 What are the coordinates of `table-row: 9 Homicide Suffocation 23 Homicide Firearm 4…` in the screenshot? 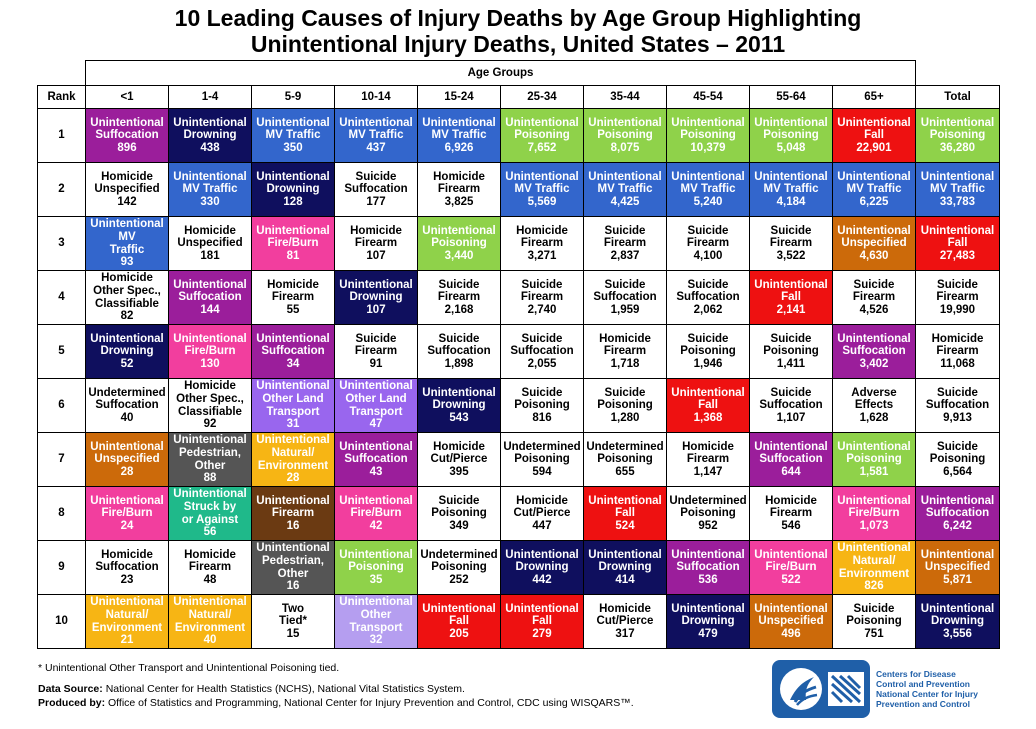 It's located at (518, 567).